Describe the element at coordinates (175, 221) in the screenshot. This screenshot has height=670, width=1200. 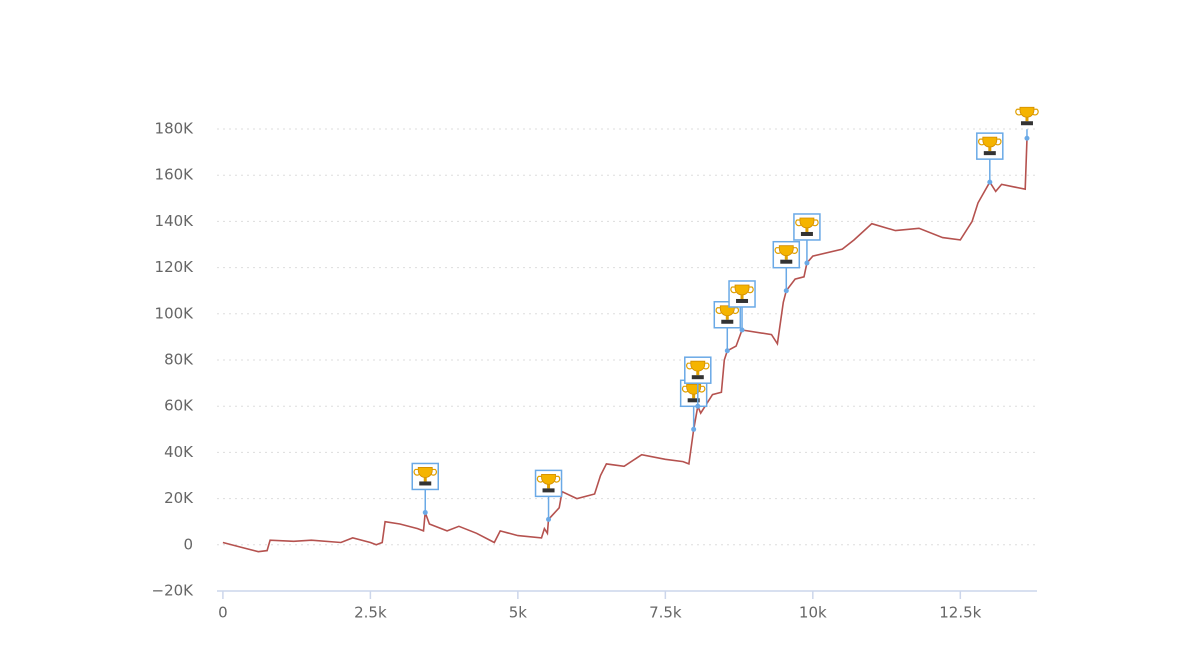
I see `y-tick-label: 140K` at that location.